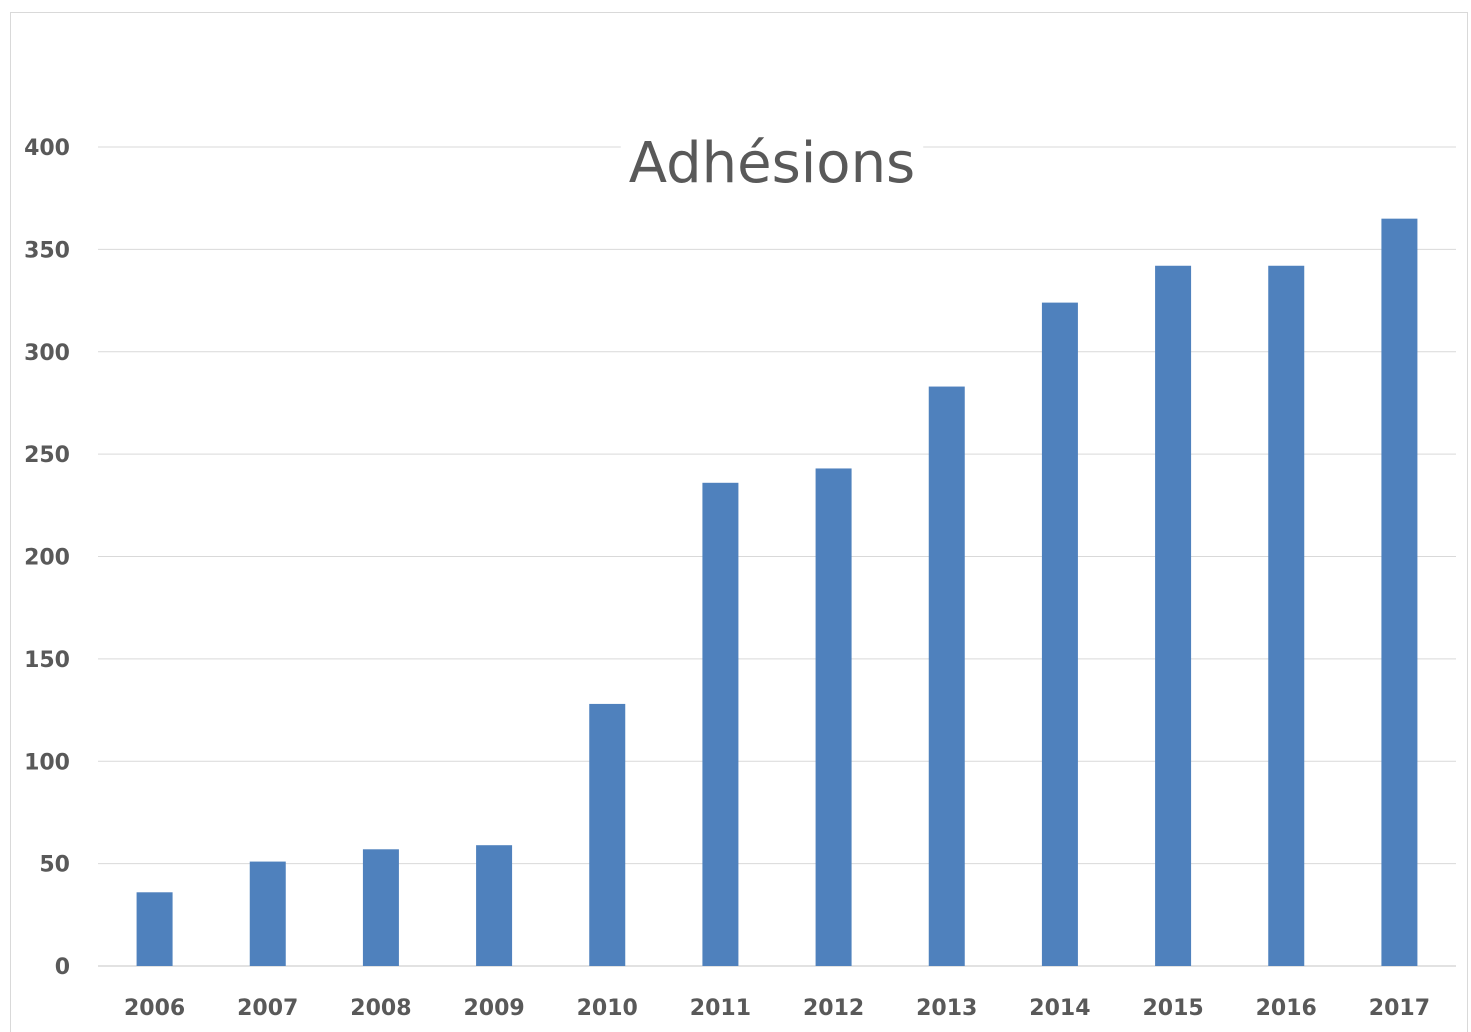 Image resolution: width=1471 pixels, height=1032 pixels. I want to click on bar-2013, so click(946, 676).